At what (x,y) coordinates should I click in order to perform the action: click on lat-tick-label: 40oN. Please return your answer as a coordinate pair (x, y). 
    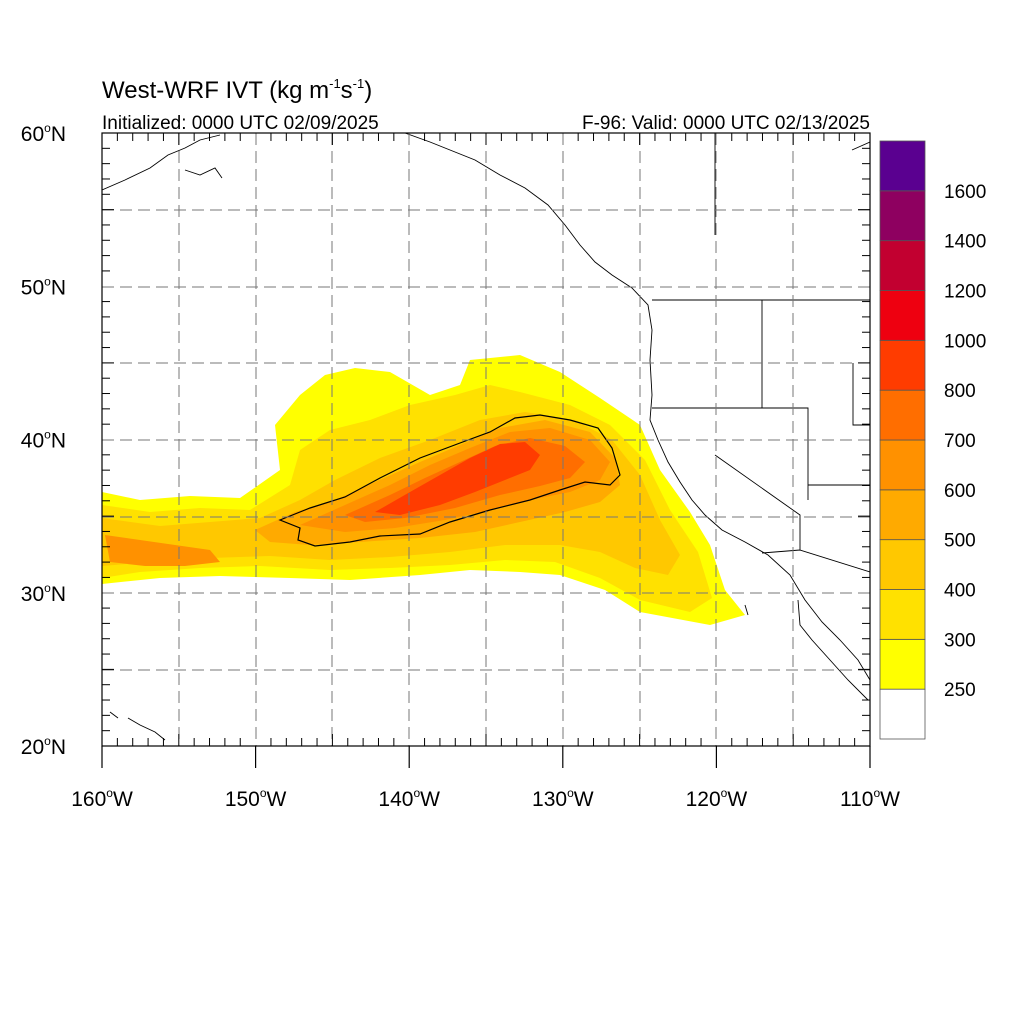
    Looking at the image, I should click on (43, 440).